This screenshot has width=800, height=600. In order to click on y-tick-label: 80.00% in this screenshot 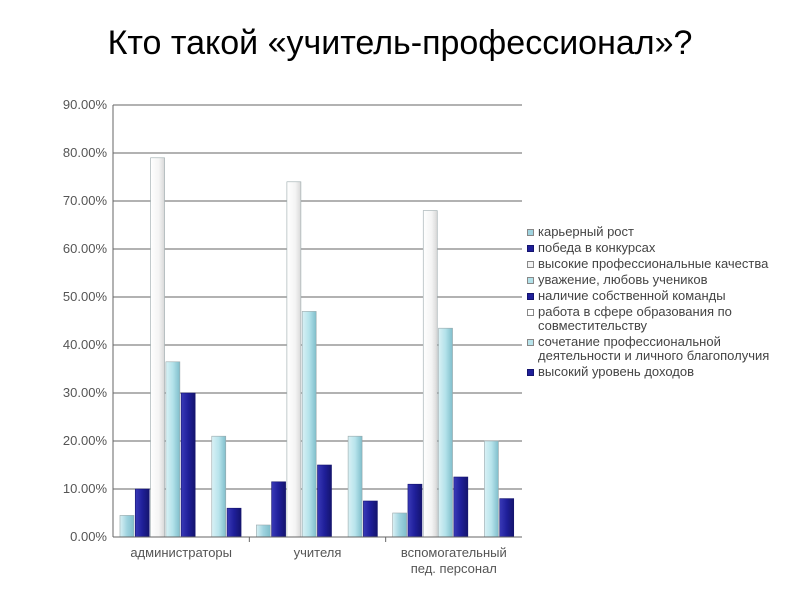, I will do `click(85, 152)`.